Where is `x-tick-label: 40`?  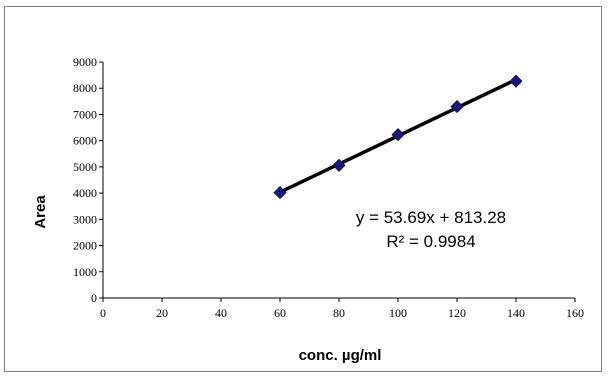 x-tick-label: 40 is located at coordinates (221, 313).